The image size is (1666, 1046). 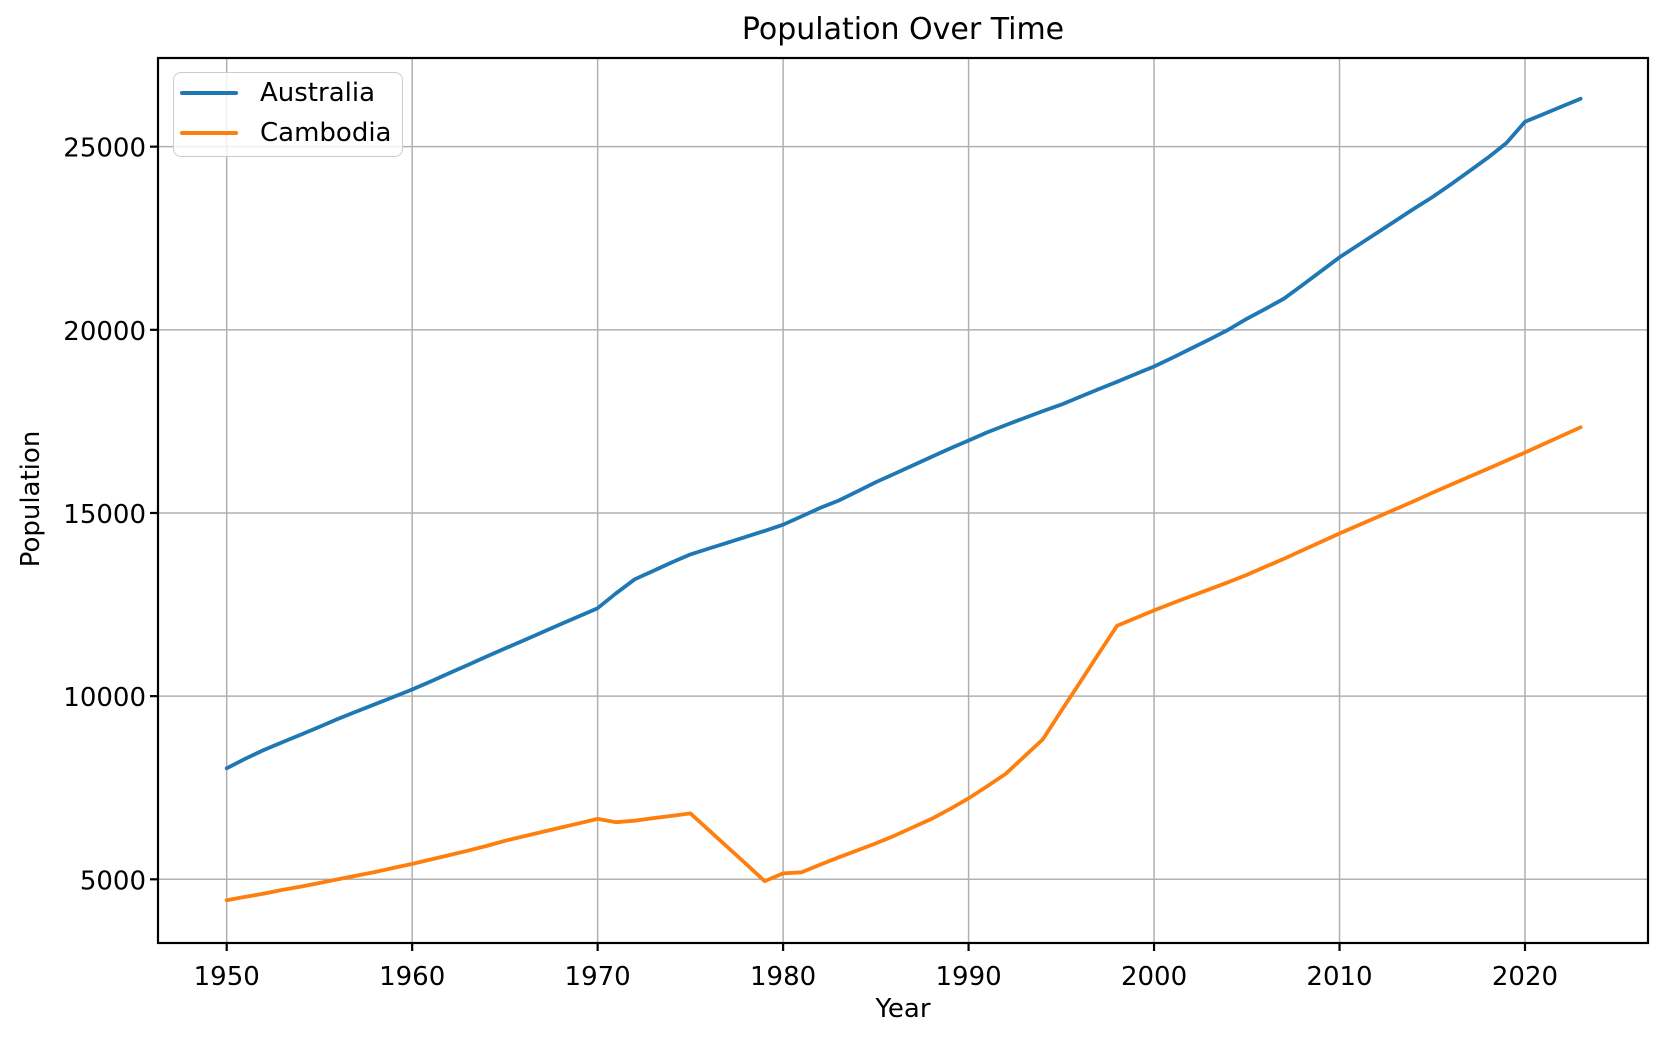 I want to click on legend-item-cambodia: Cambodia, so click(x=288, y=133).